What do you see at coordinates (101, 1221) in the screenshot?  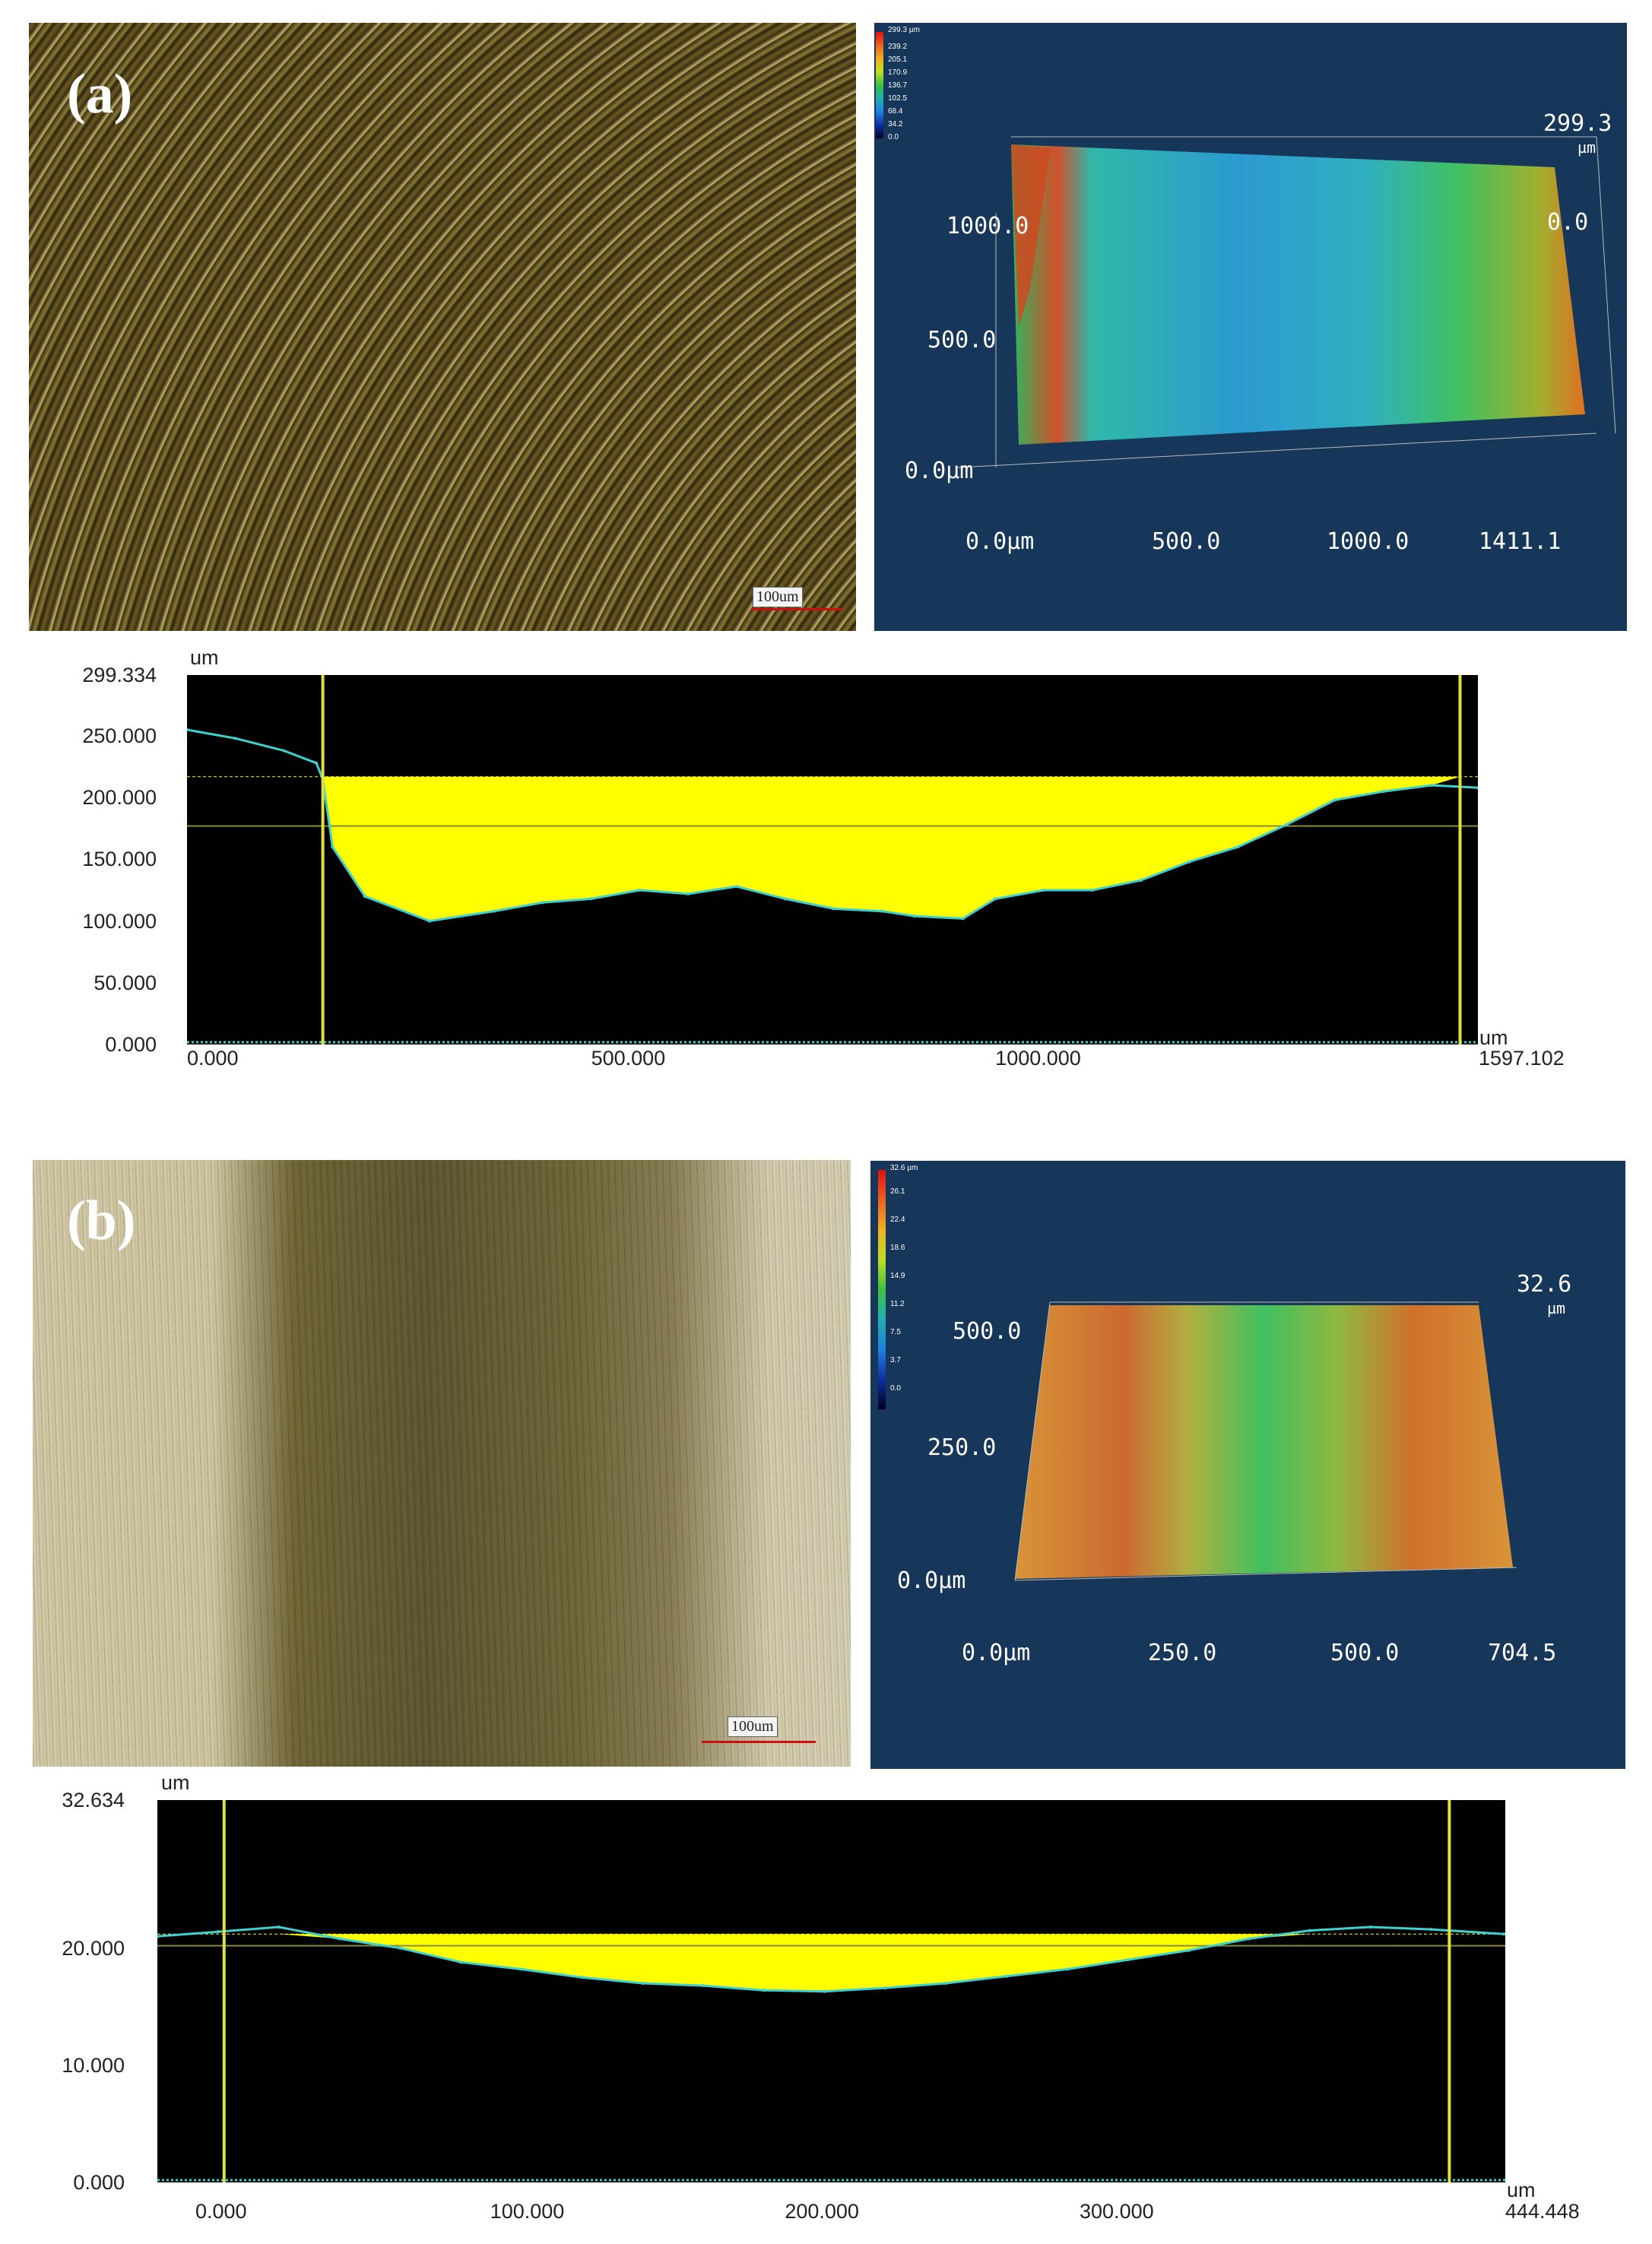 I see `panel-label-b: (b)` at bounding box center [101, 1221].